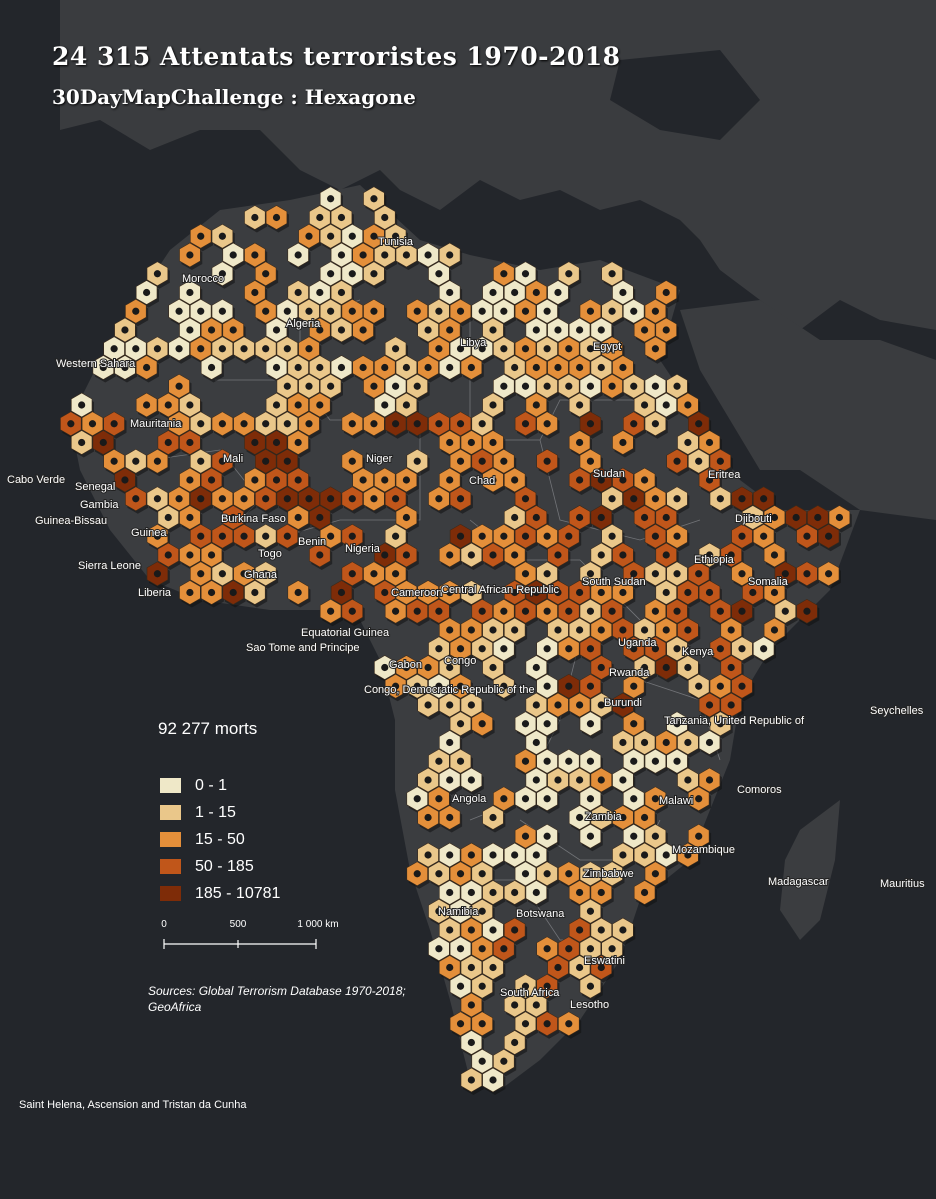 The width and height of the screenshot is (936, 1199). I want to click on legend-swatch, so click(170, 812).